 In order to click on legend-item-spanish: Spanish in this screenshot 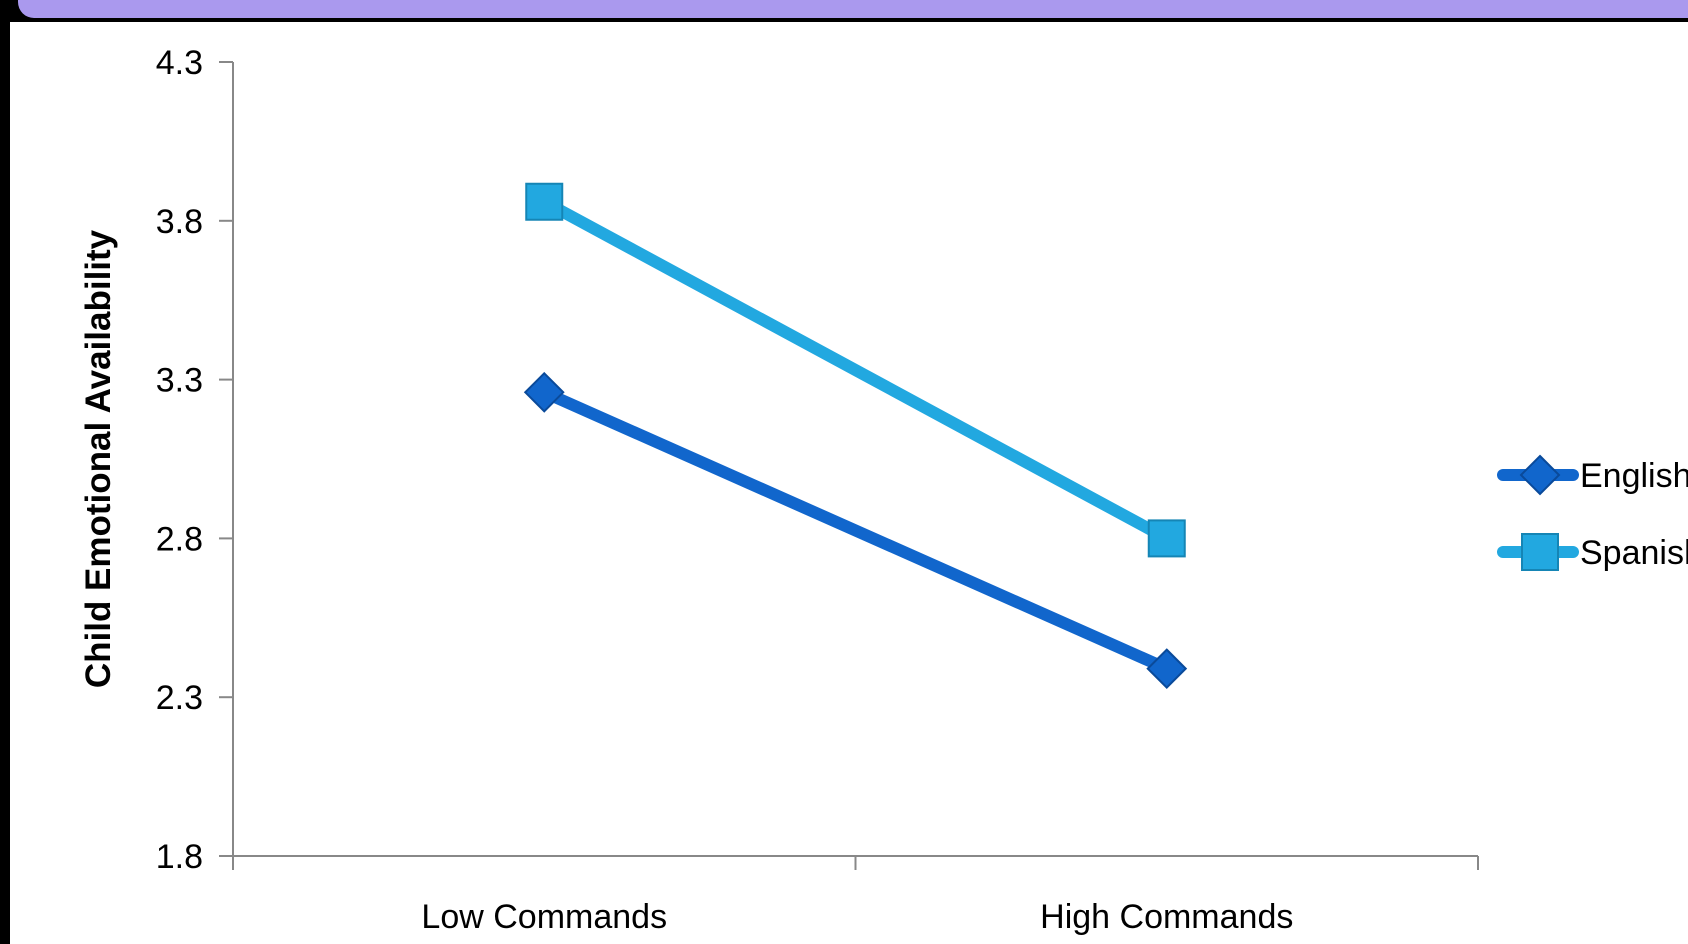, I will do `click(1592, 552)`.